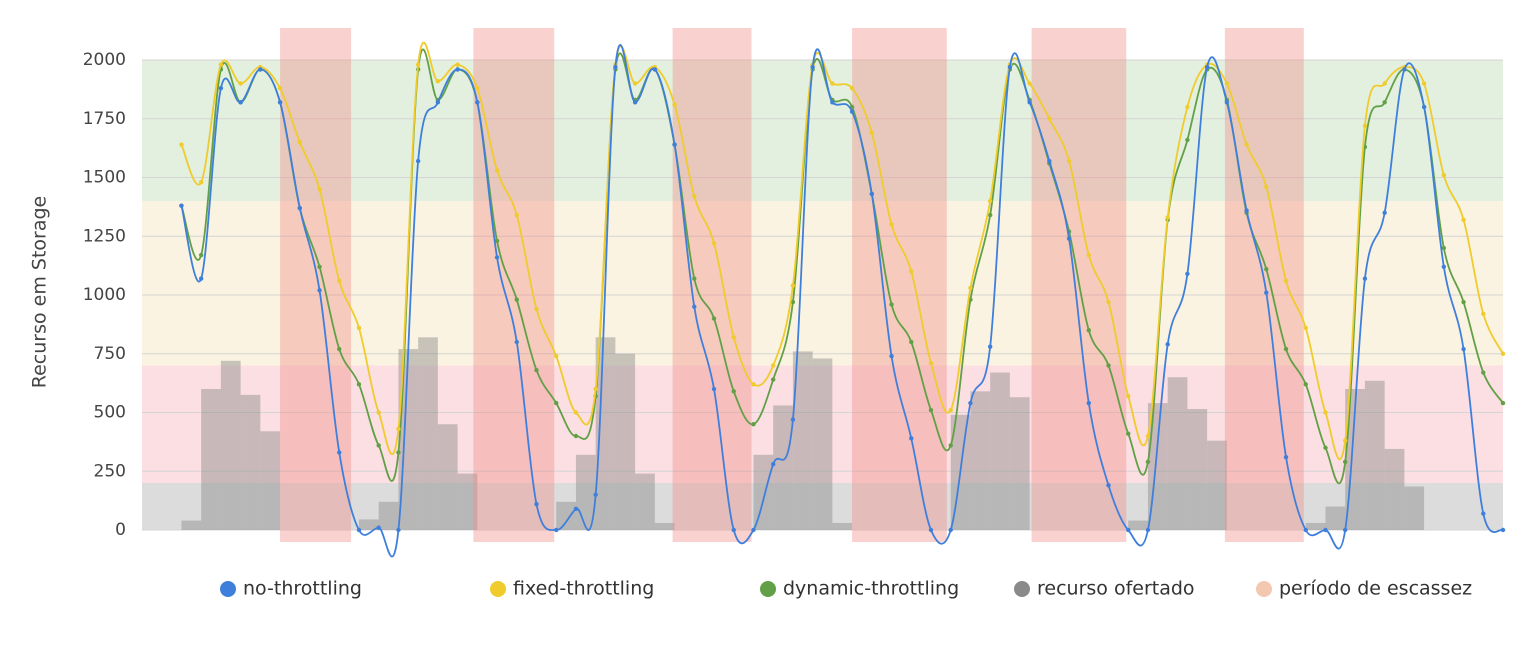  What do you see at coordinates (1375, 589) in the screenshot?
I see `legend-label: período de escassez` at bounding box center [1375, 589].